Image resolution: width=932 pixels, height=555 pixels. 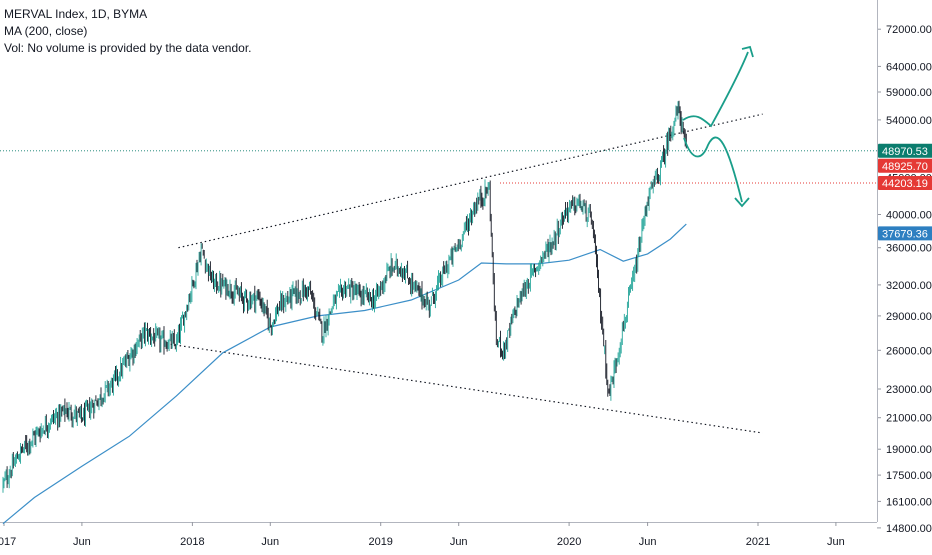 I want to click on price-label-ma: 37679.36, so click(x=905, y=234).